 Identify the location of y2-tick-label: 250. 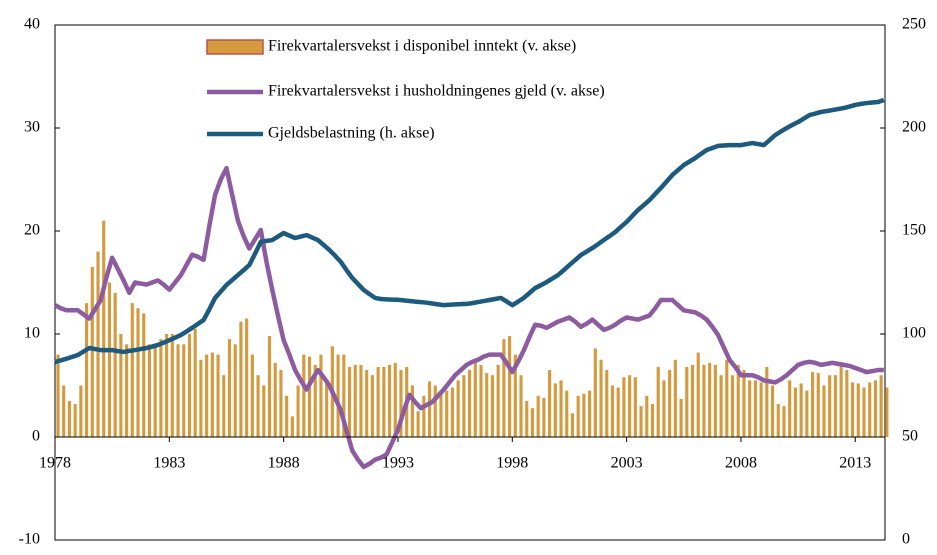
(914, 24).